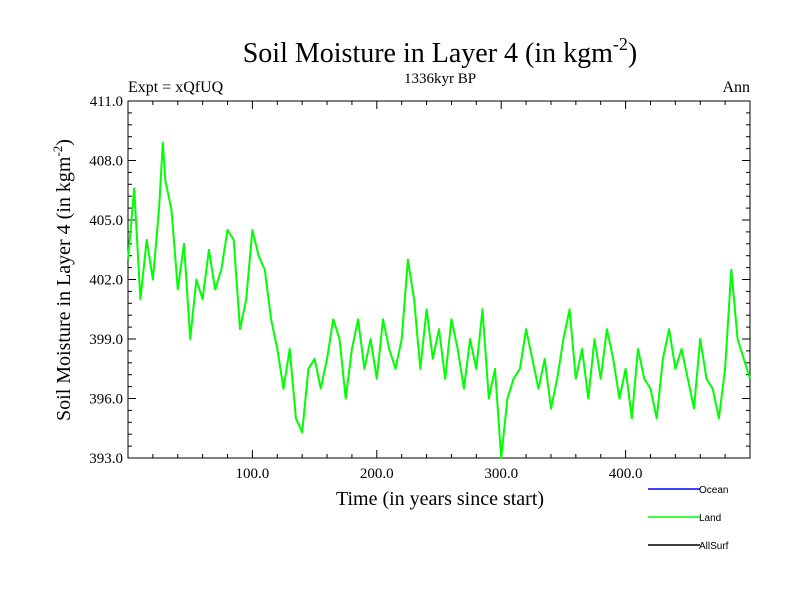  What do you see at coordinates (688, 518) in the screenshot?
I see `legend: Ocean Land AllSurf` at bounding box center [688, 518].